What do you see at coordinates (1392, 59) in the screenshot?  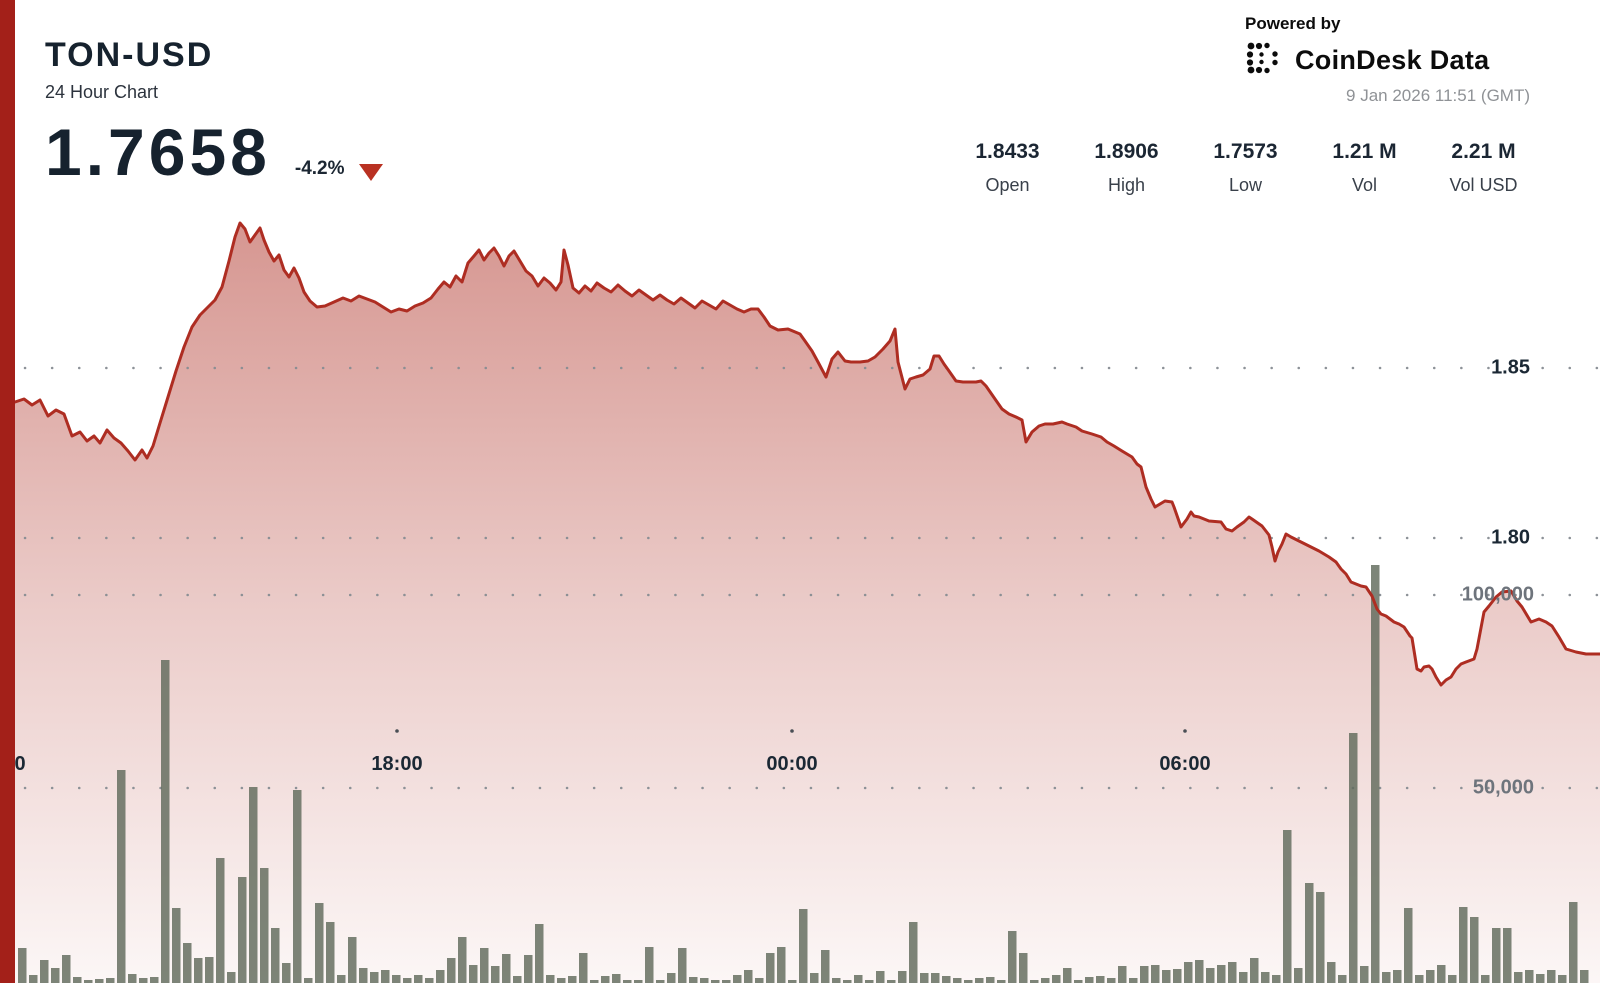 I see `coindesk-brand-text: CoinDesk Data` at bounding box center [1392, 59].